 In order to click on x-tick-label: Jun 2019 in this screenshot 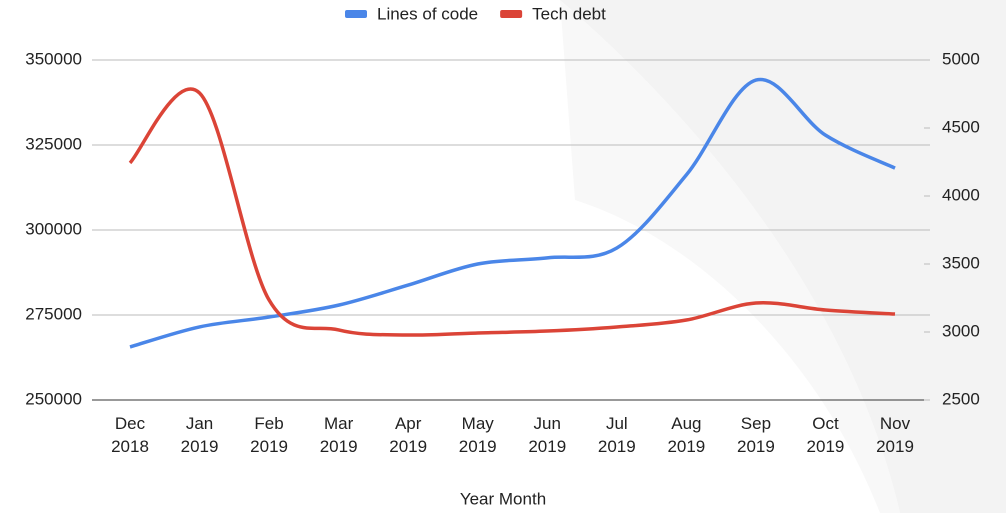, I will do `click(547, 435)`.